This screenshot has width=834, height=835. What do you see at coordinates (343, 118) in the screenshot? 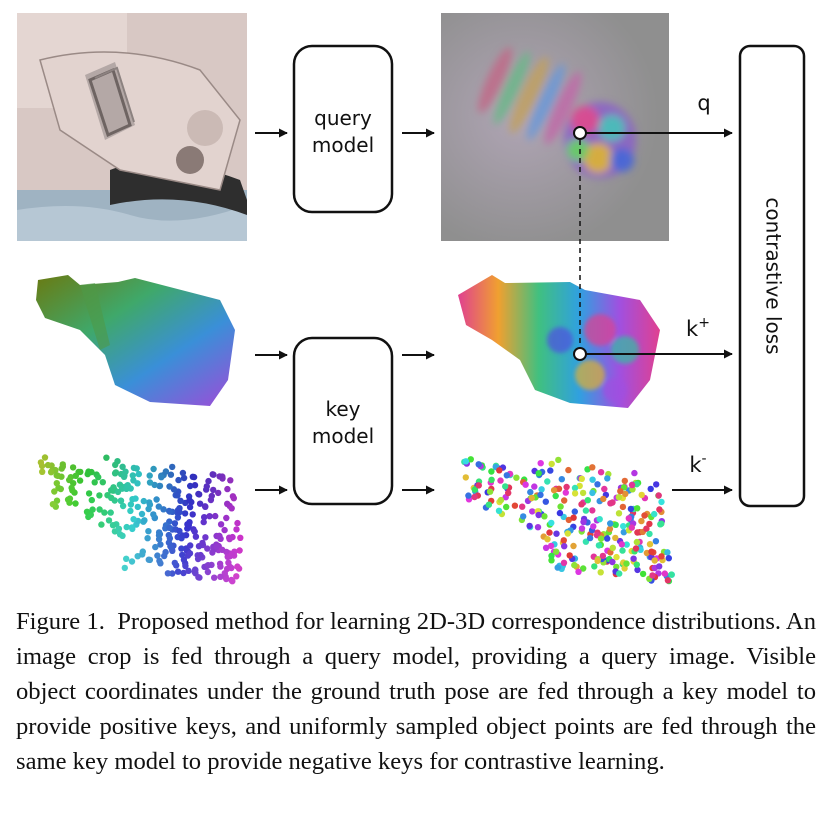
I see `query-model-label-line1: query` at bounding box center [343, 118].